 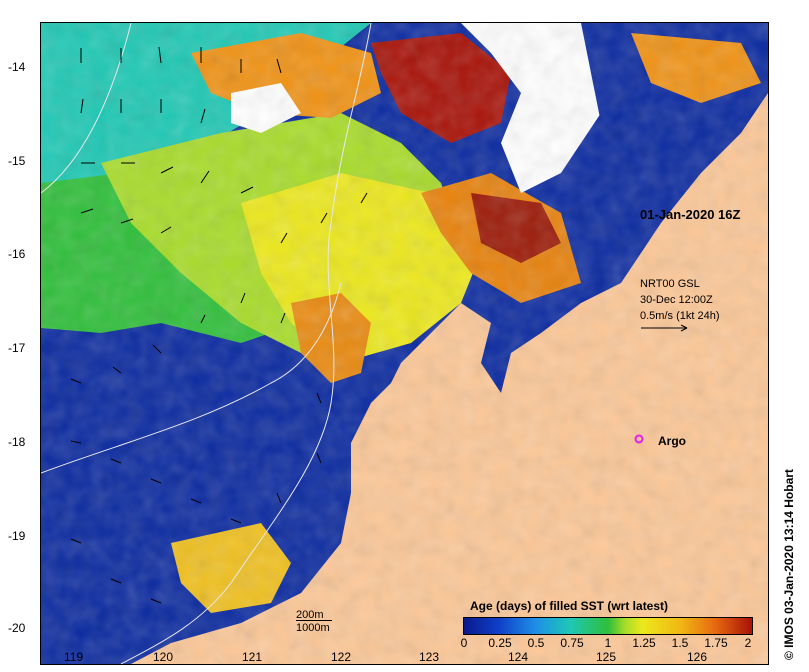 What do you see at coordinates (17, 628) in the screenshot?
I see `latitude-label: -20` at bounding box center [17, 628].